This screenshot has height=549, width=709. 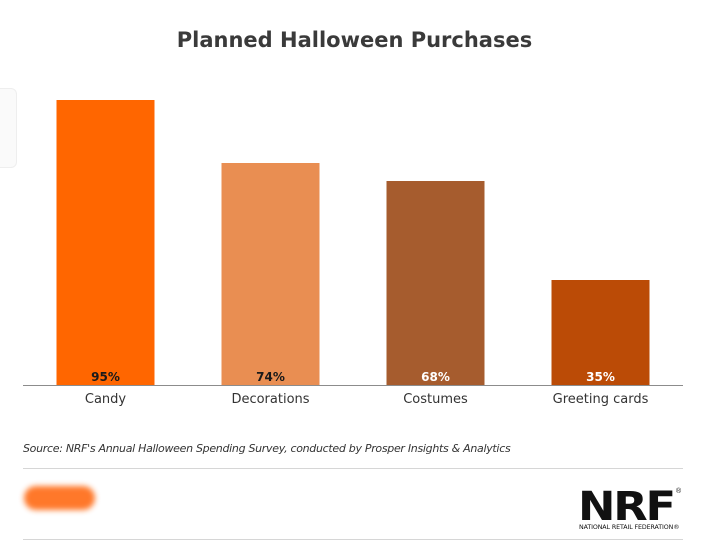 What do you see at coordinates (105, 242) in the screenshot?
I see `bar-candy` at bounding box center [105, 242].